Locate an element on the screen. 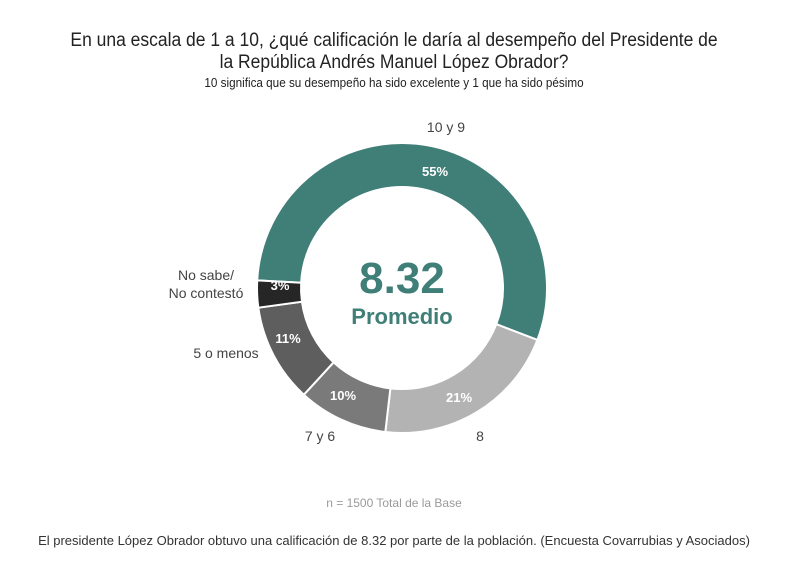 This screenshot has width=788, height=575. slice-category-label: 7 y 6 is located at coordinates (320, 436).